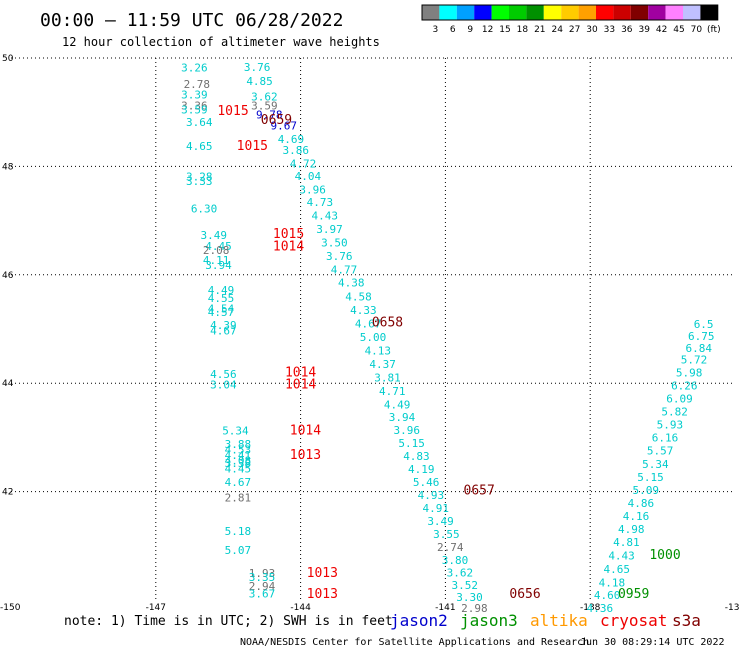 The height and width of the screenshot is (650, 740). Describe the element at coordinates (686, 620) in the screenshot. I see `satellite-name-s3a: s3a` at that location.